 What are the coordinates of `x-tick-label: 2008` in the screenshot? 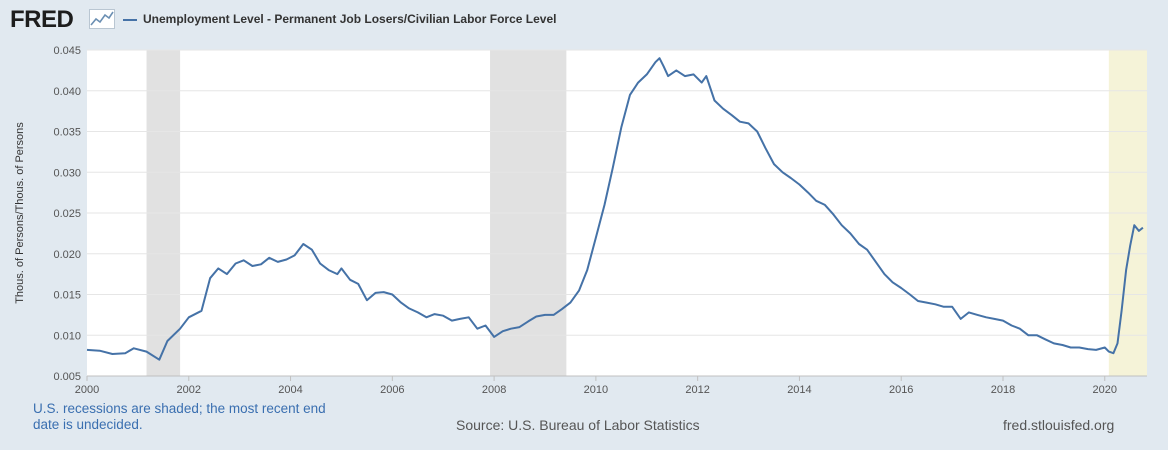 It's located at (494, 390).